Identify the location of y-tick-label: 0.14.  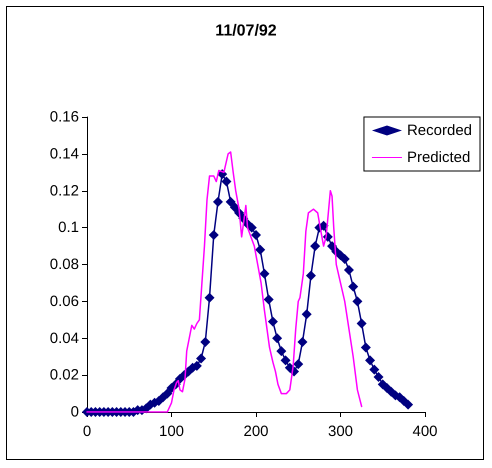
(64, 153).